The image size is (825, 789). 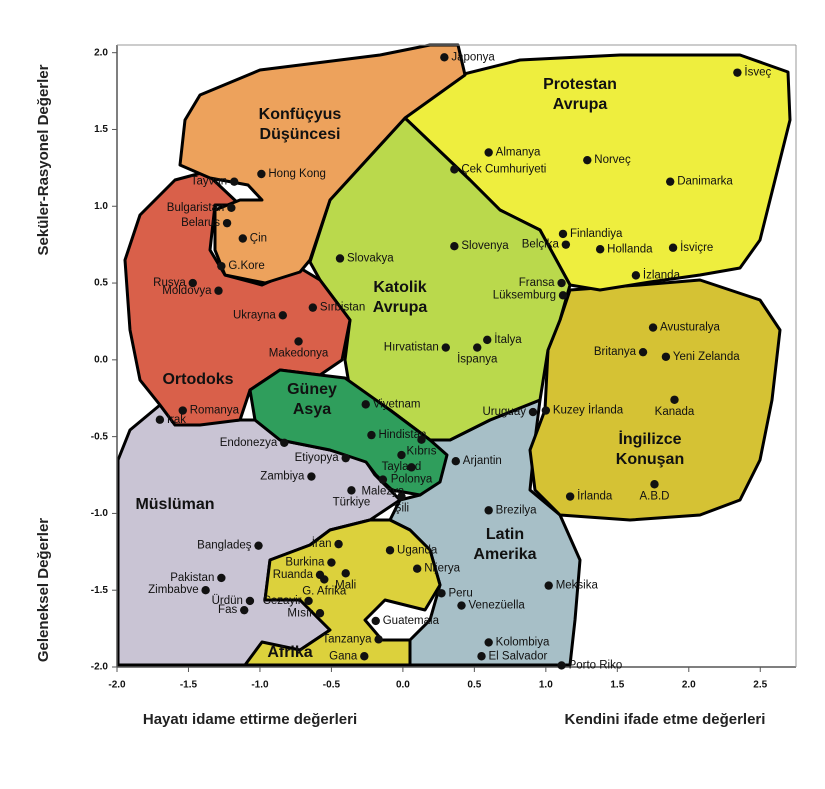 I want to click on point-label: Viyetnam, so click(x=397, y=404).